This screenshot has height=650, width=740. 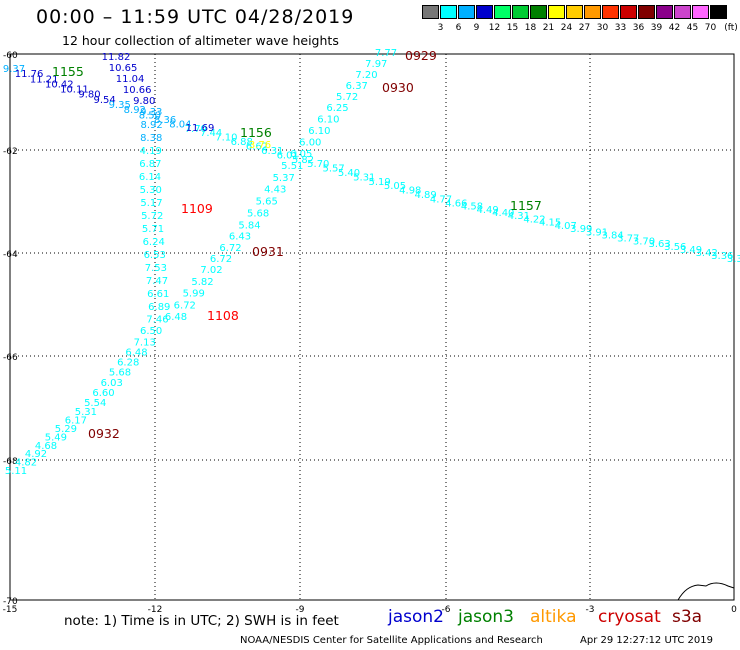 What do you see at coordinates (211, 133) in the screenshot?
I see `wave-height-value: 7.44` at bounding box center [211, 133].